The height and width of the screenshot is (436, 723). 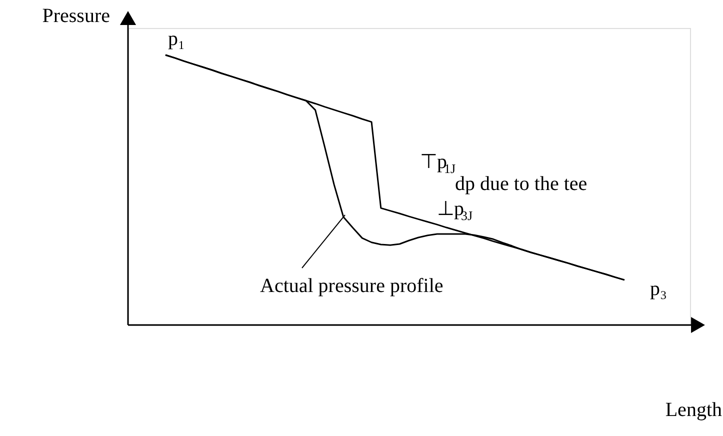 I want to click on text: p₁, so click(x=176, y=39).